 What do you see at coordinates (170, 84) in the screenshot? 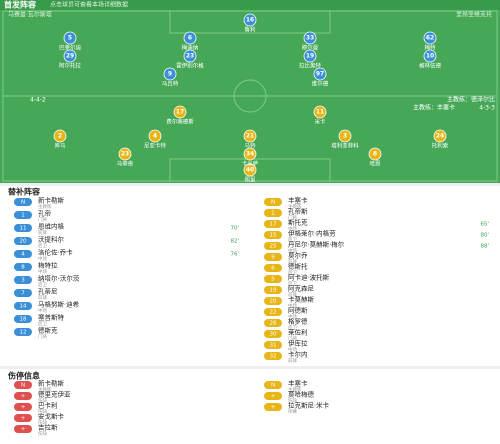
I see `player-name: 马吕特` at bounding box center [170, 84].